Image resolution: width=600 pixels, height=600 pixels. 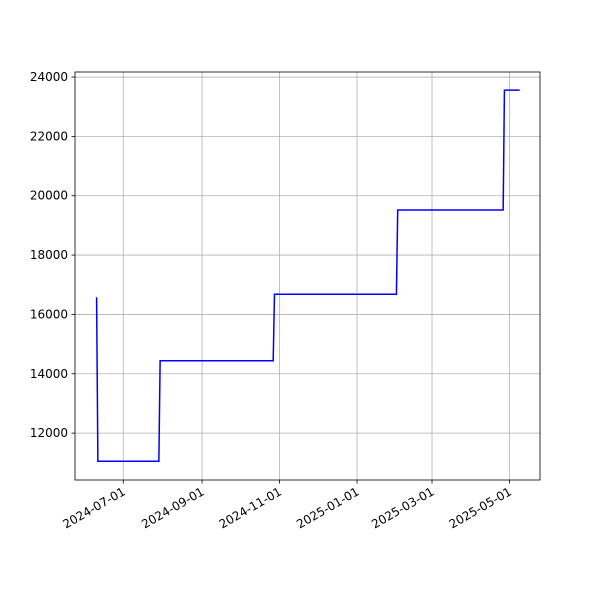 I want to click on x-tick-label: 2024-11-01, so click(x=250, y=507).